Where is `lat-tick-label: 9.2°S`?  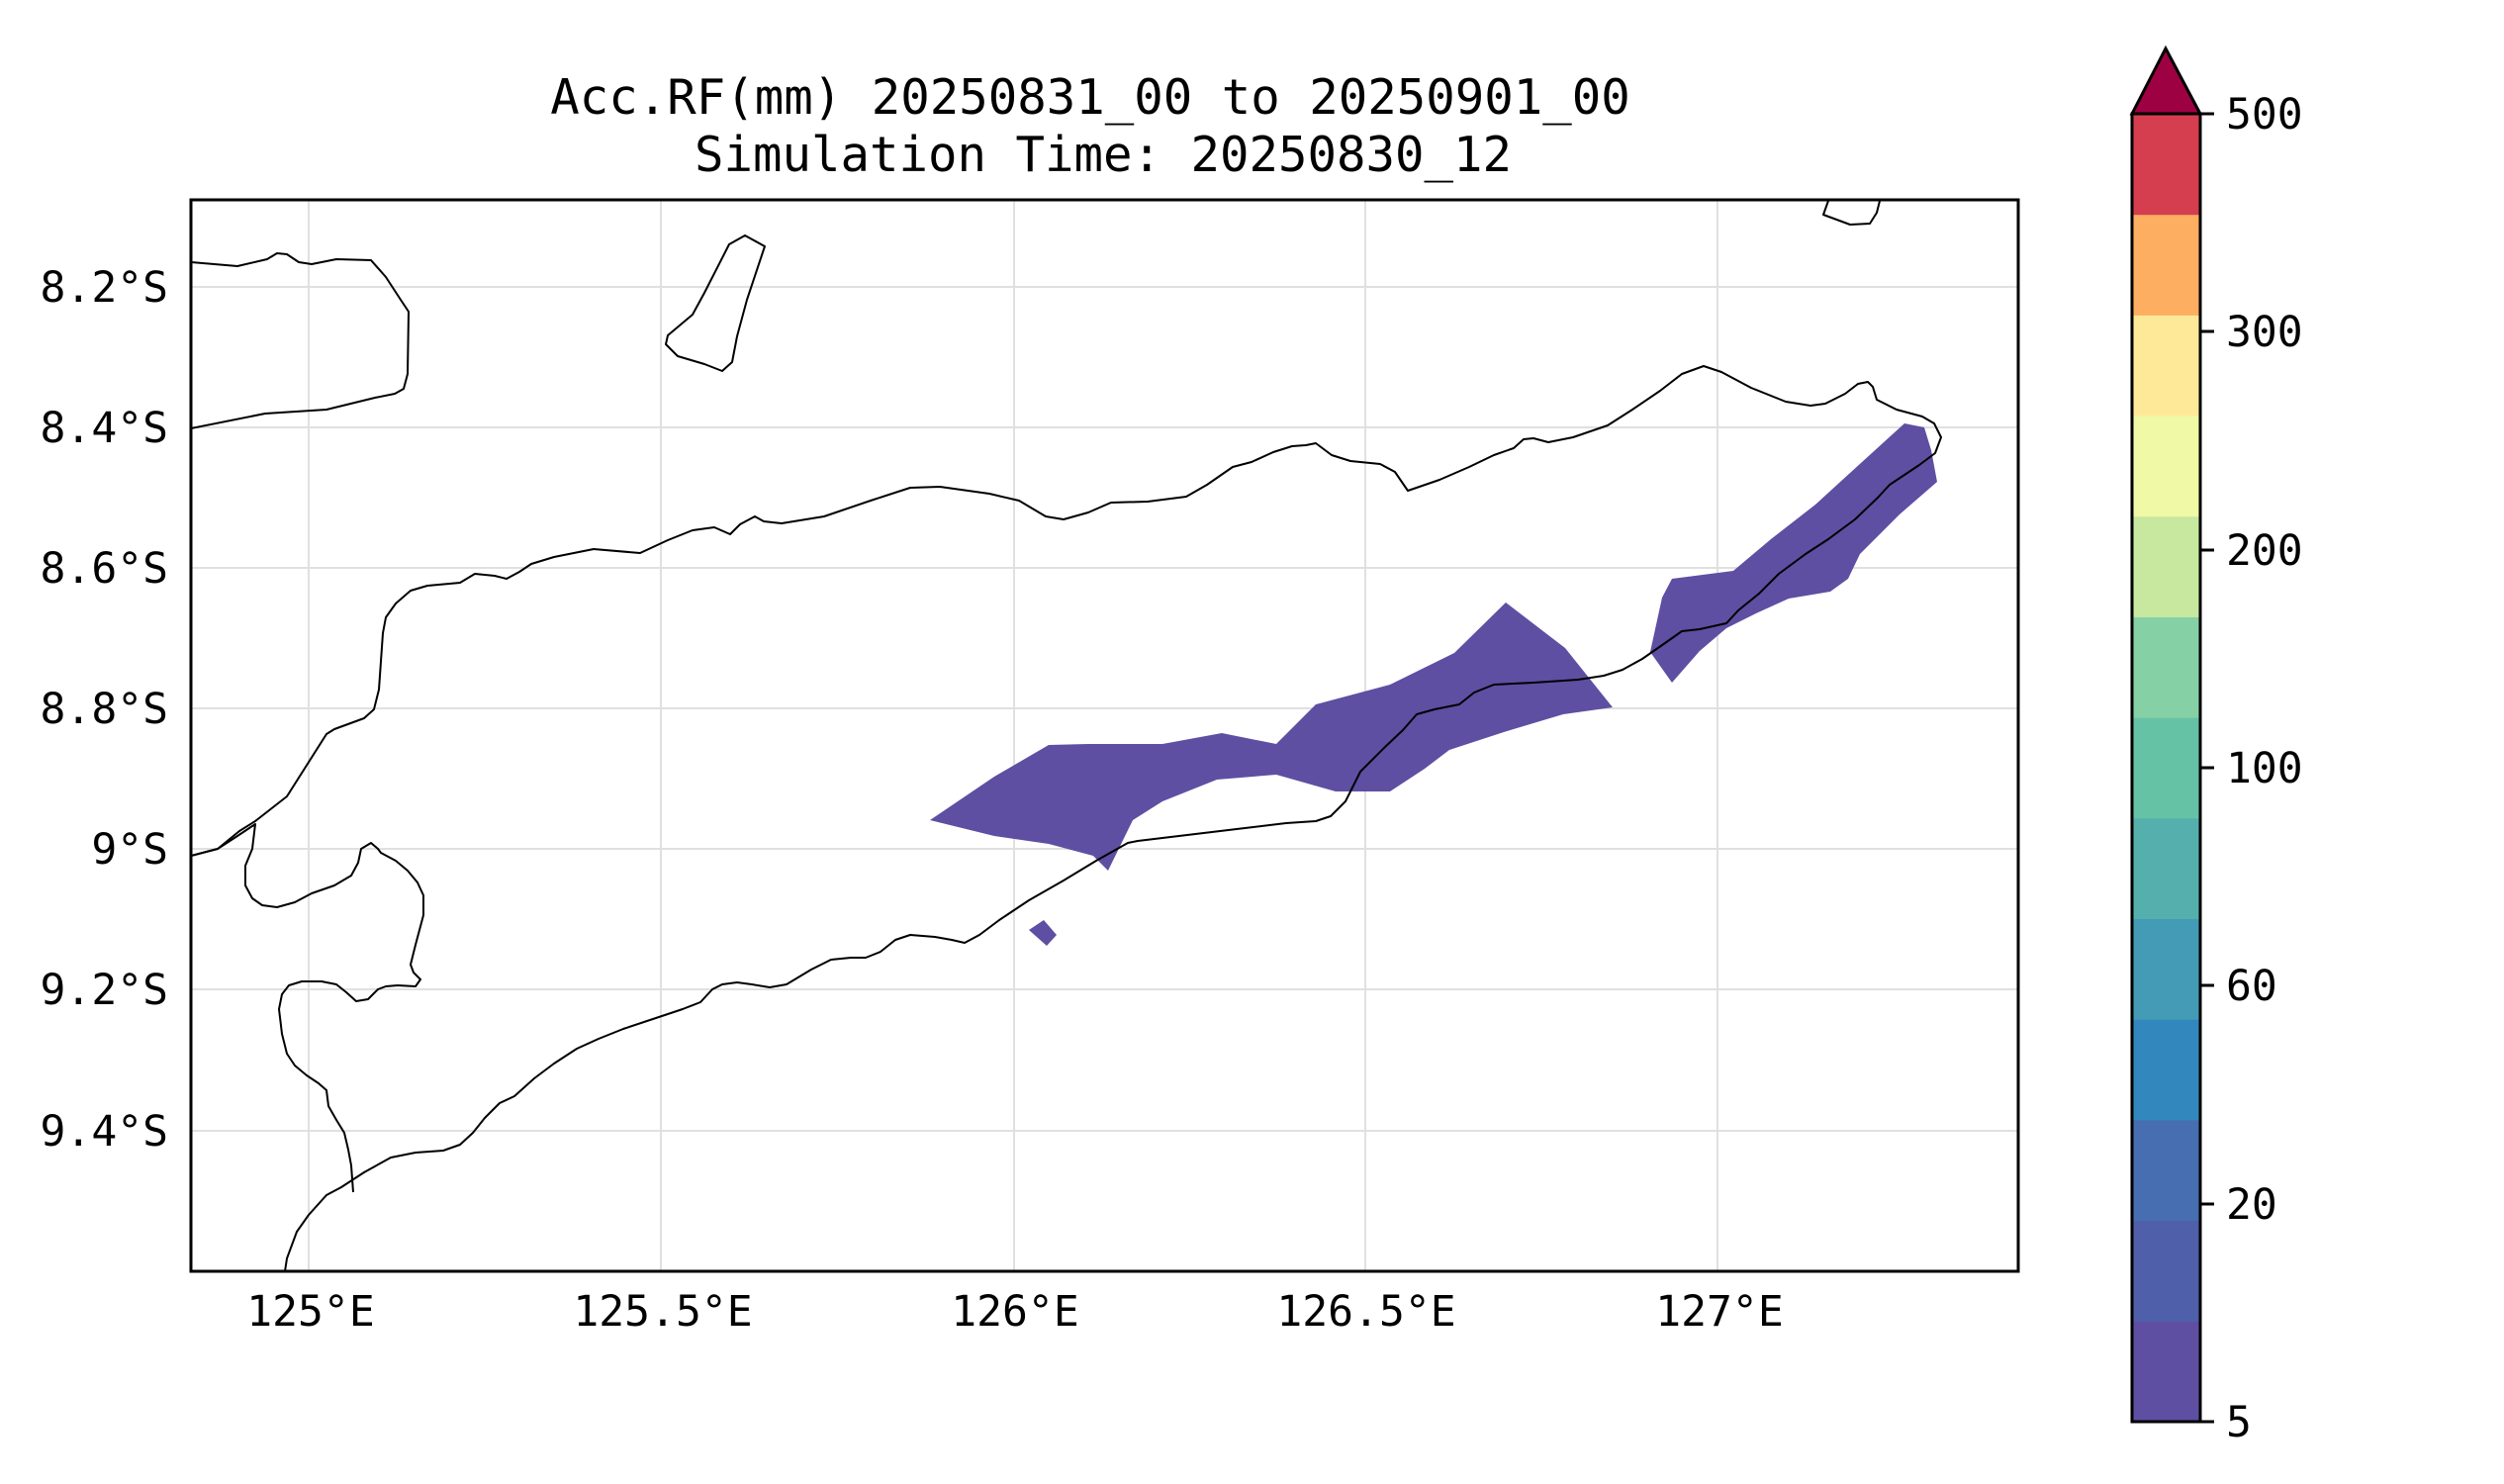 lat-tick-label: 9.2°S is located at coordinates (104, 990).